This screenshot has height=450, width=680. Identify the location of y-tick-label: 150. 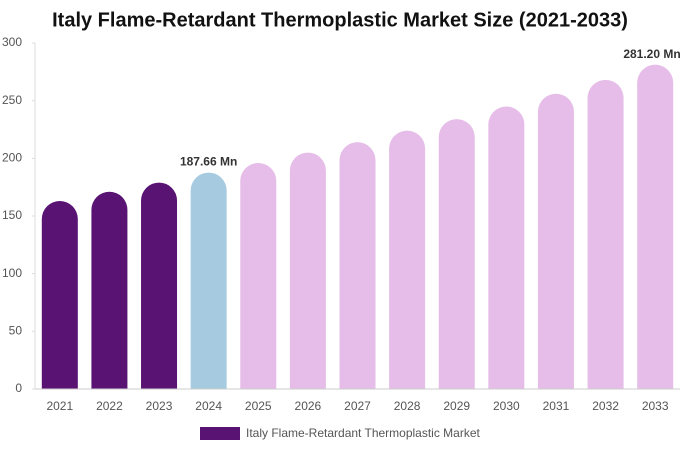
(12, 215).